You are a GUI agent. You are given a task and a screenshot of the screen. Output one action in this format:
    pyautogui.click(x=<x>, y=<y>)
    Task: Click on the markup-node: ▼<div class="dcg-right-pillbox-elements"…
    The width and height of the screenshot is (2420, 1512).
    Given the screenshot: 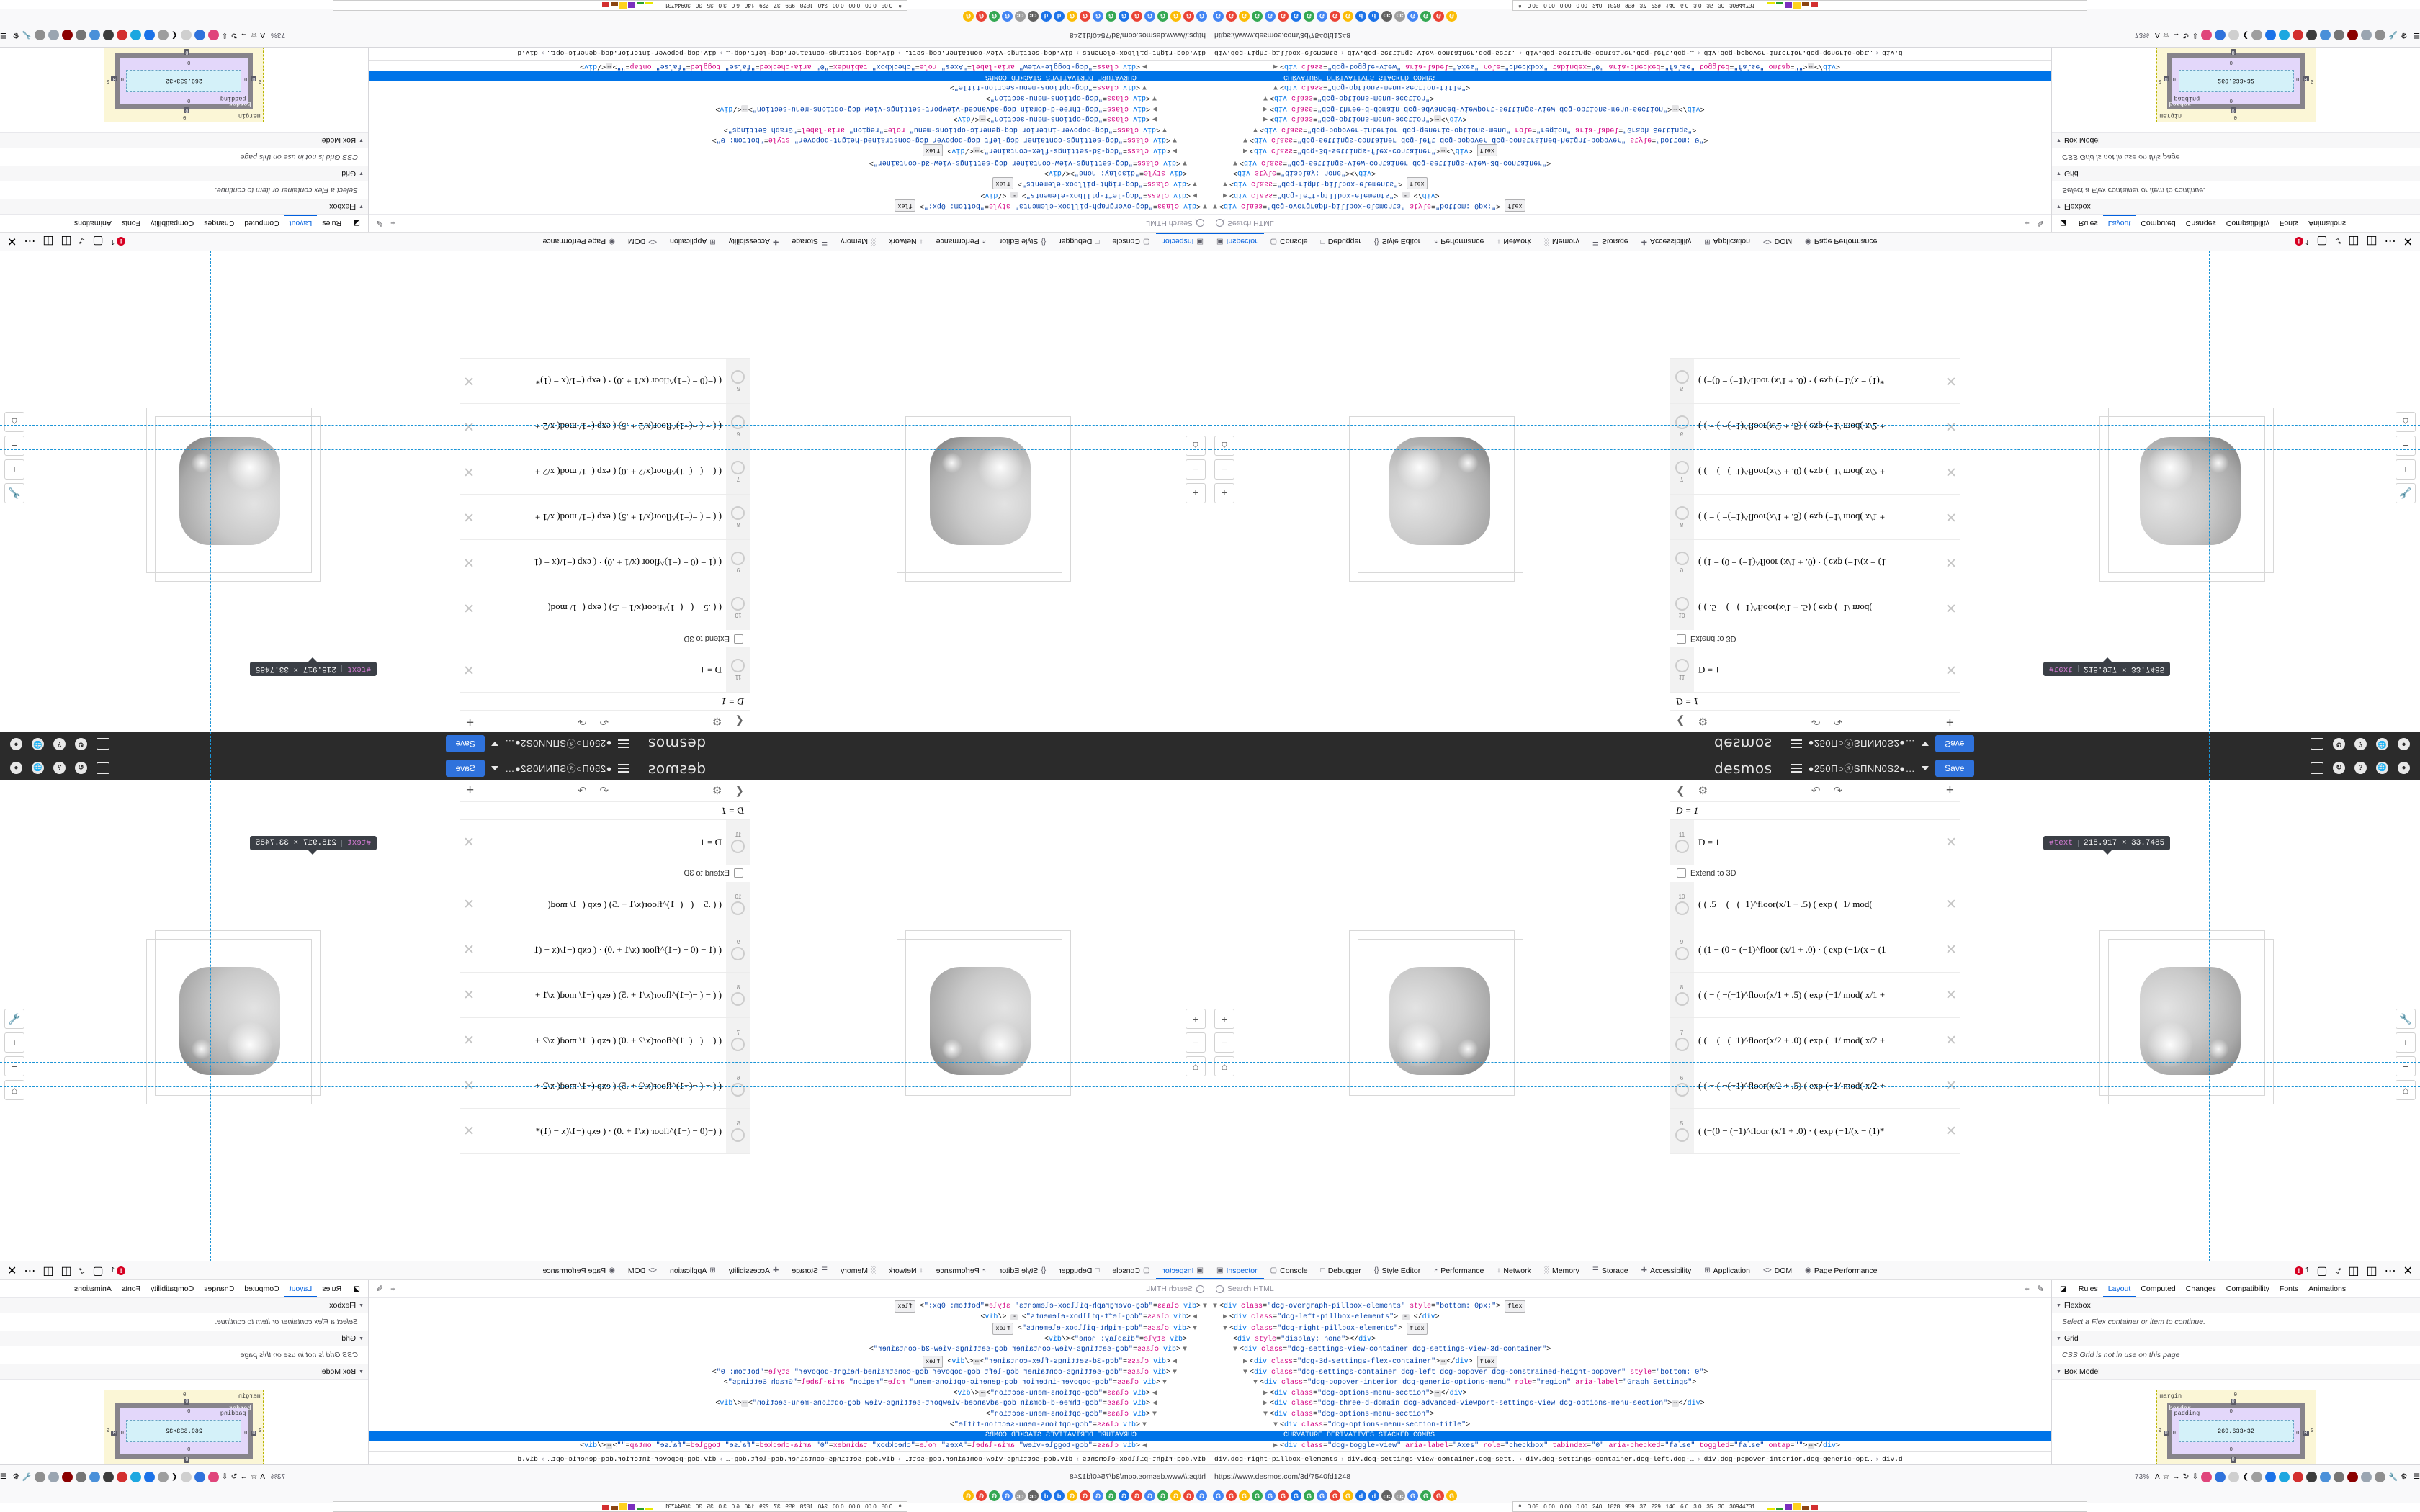 What is the action you would take?
    pyautogui.click(x=1630, y=1329)
    